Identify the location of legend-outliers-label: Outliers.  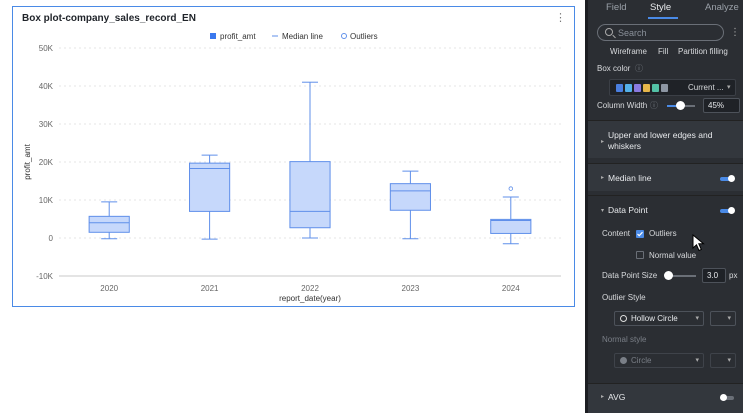
(364, 36).